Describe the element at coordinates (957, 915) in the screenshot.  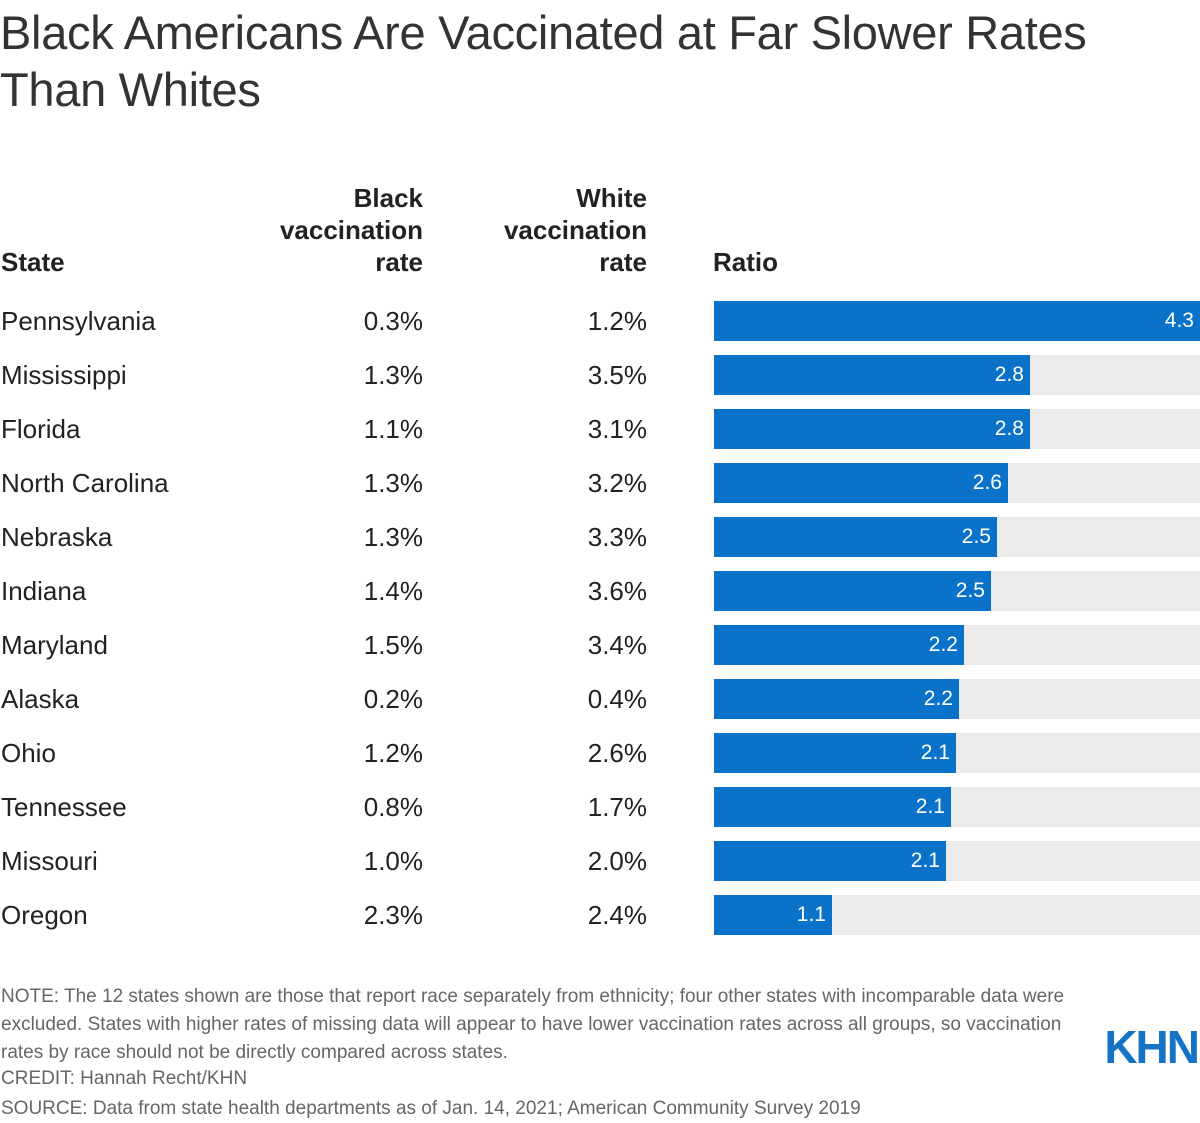
I see `ratio-bar-track: 1.1` at that location.